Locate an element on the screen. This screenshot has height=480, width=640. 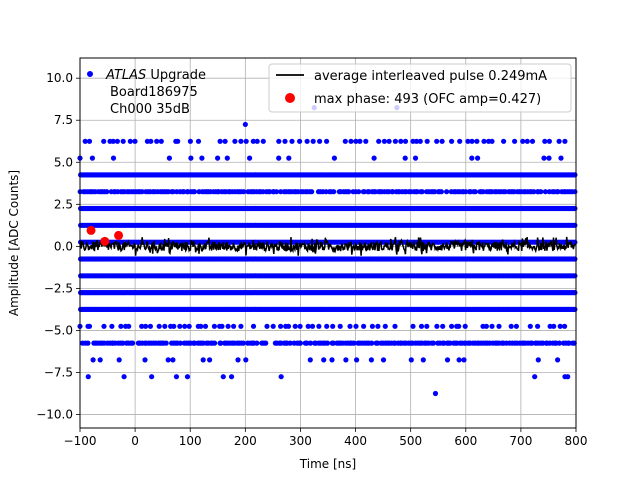
y-tick-label: −10.0 is located at coordinates (54, 415).